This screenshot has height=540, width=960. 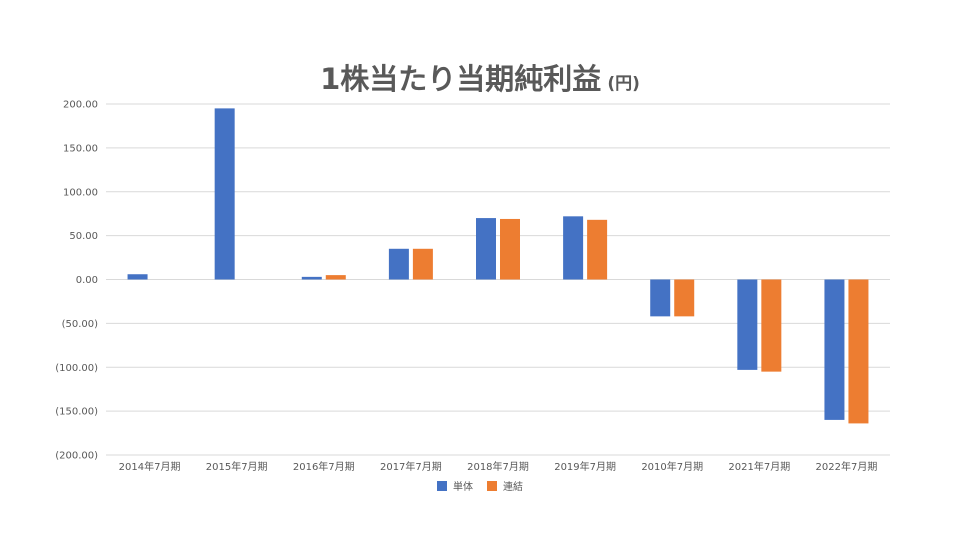 I want to click on x-tick-label: 2018年7月期, so click(x=498, y=466).